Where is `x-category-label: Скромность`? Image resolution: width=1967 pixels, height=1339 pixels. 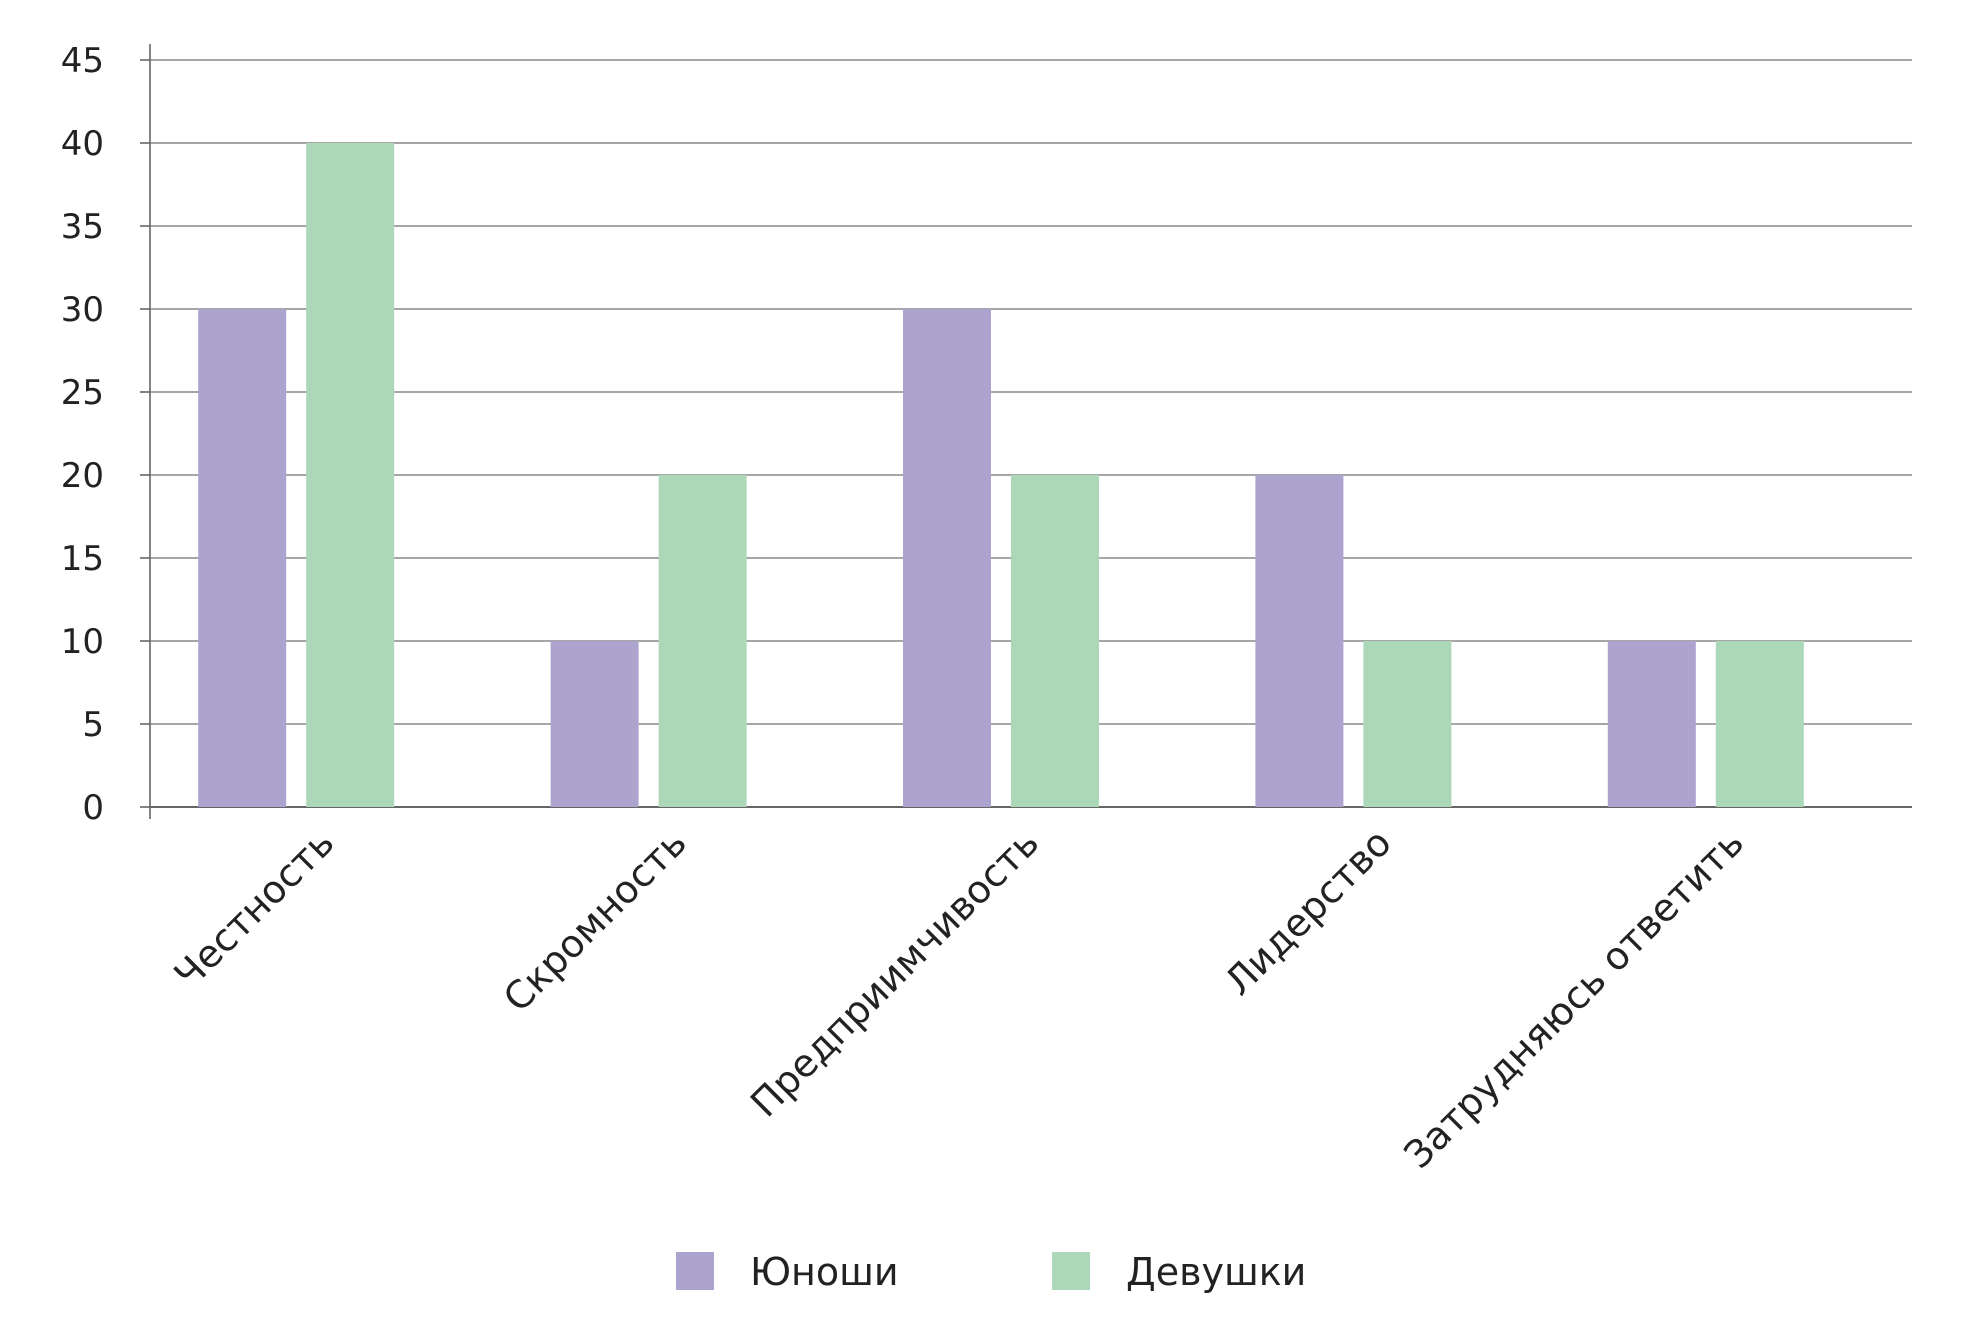
x-category-label: Скромность is located at coordinates (595, 920).